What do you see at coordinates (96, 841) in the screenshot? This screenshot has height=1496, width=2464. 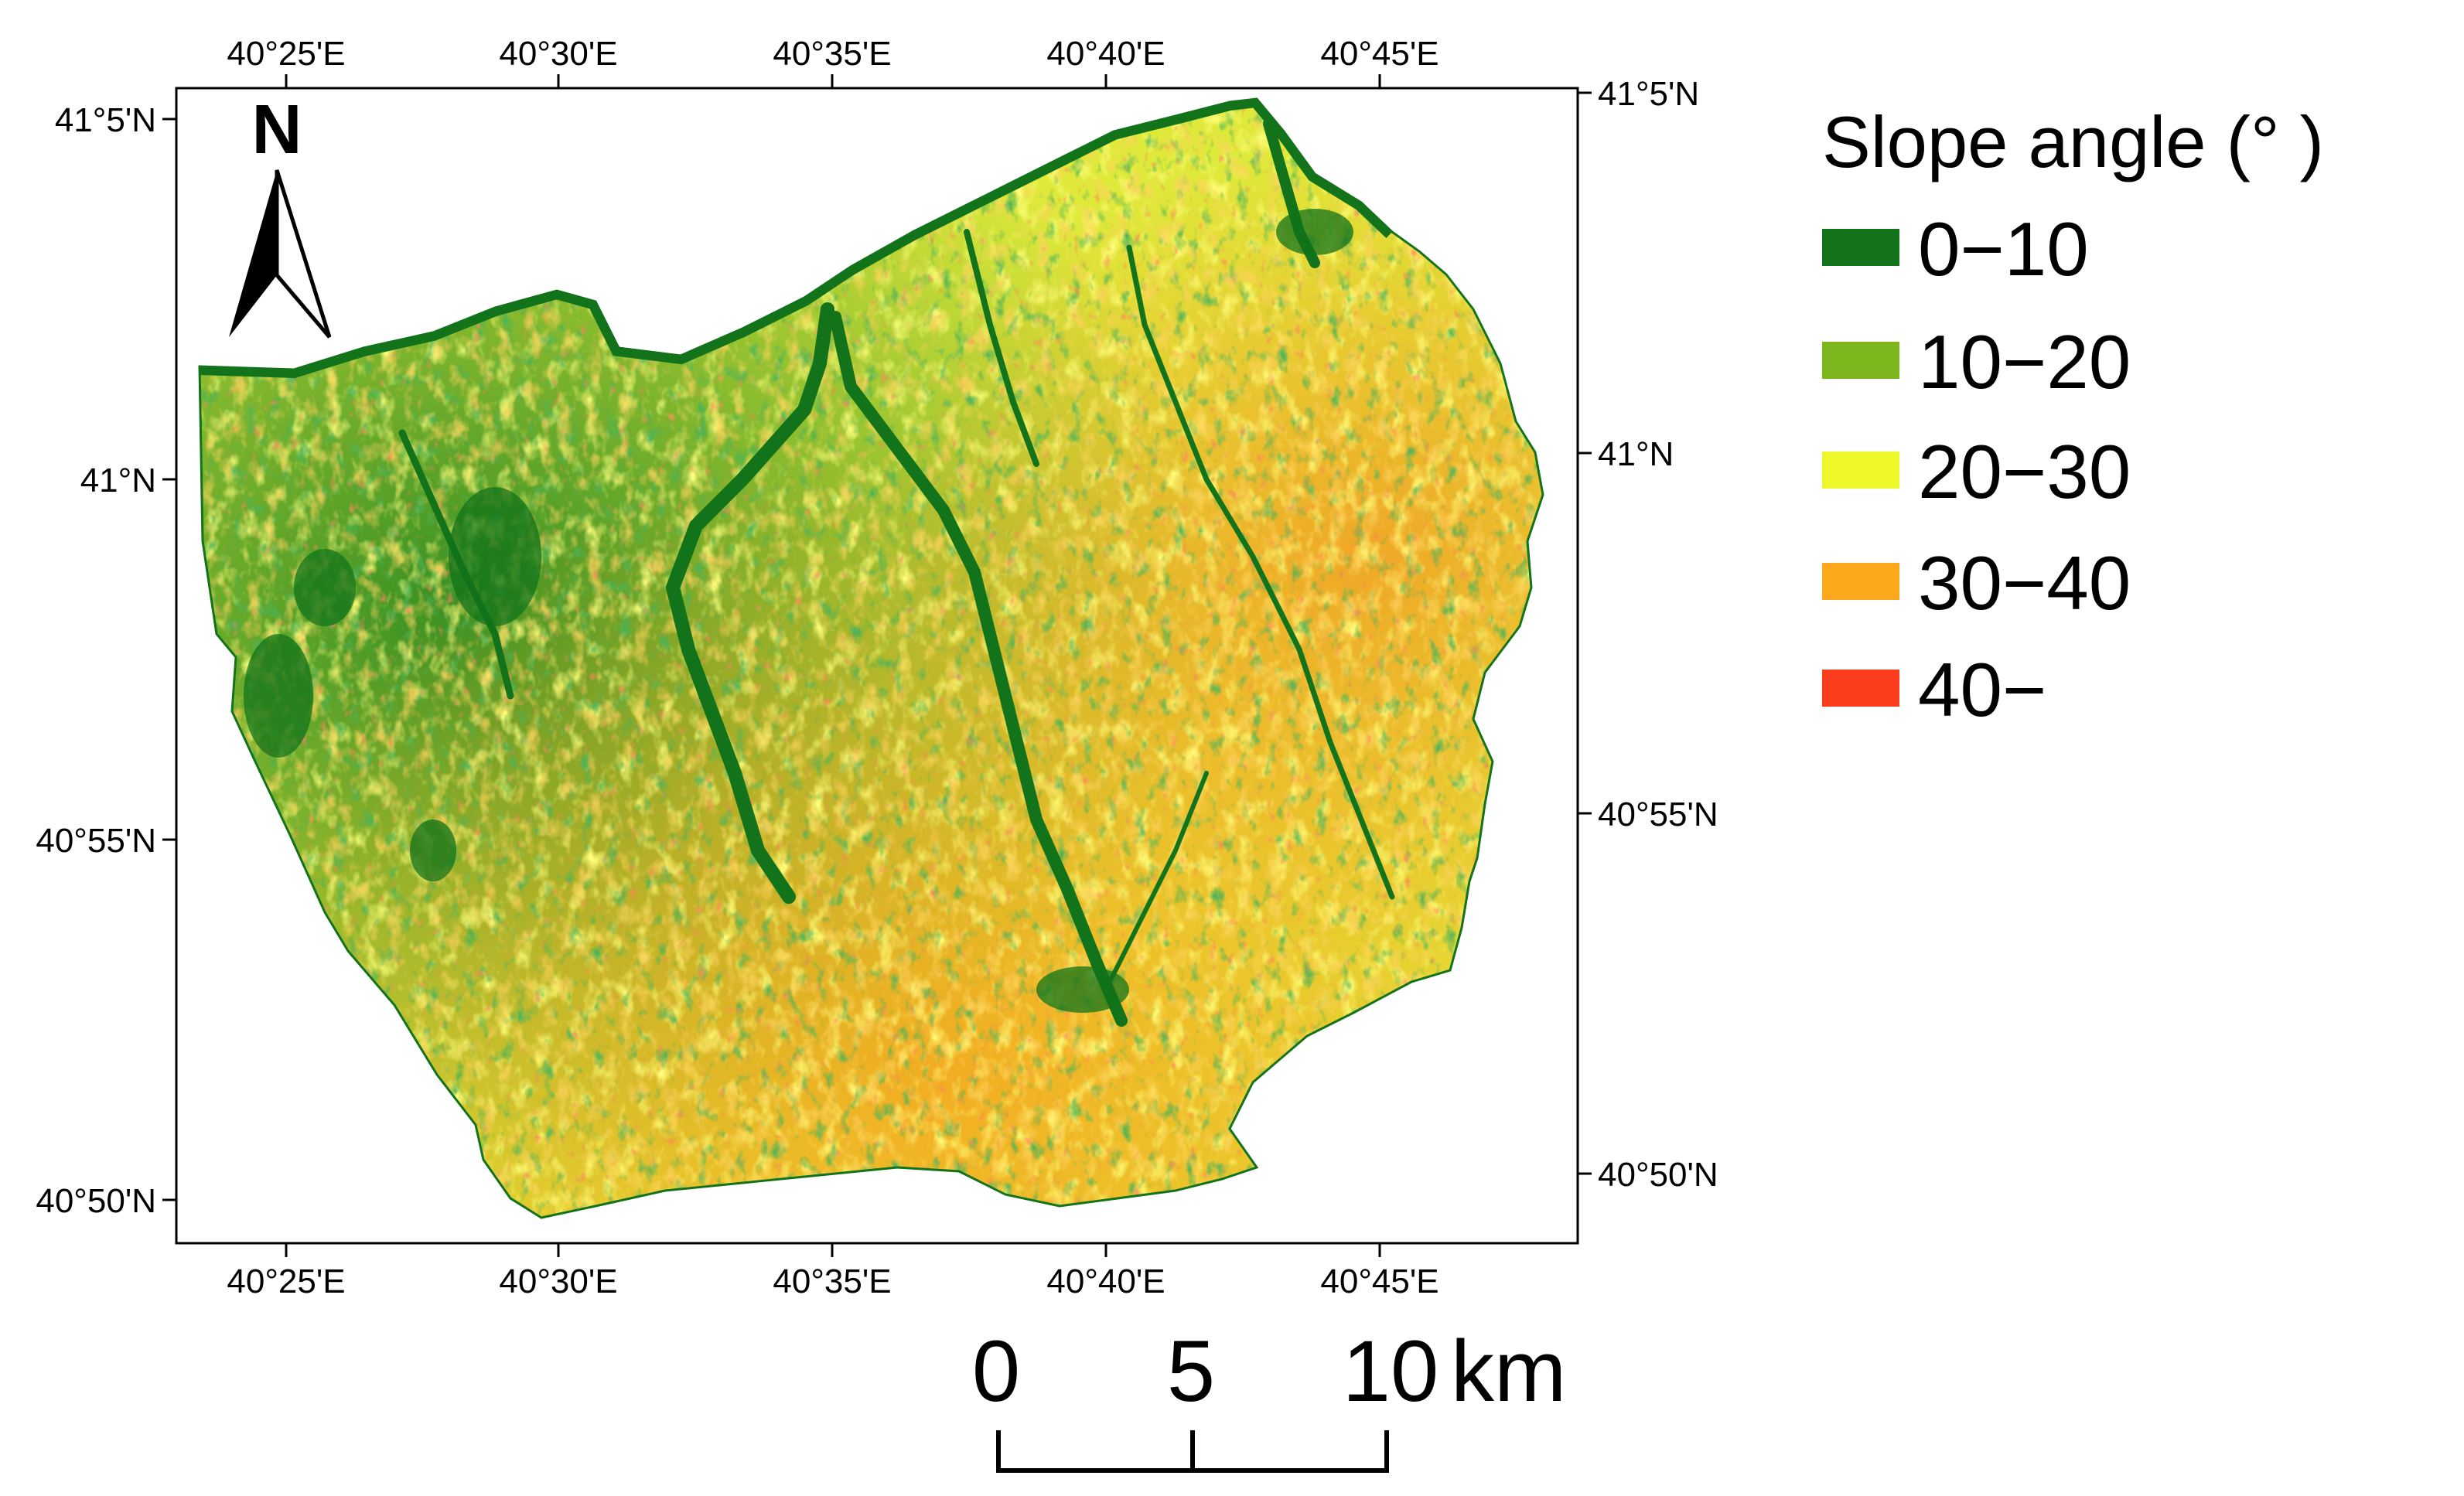 I see `left-lat-label: 40°55'N` at bounding box center [96, 841].